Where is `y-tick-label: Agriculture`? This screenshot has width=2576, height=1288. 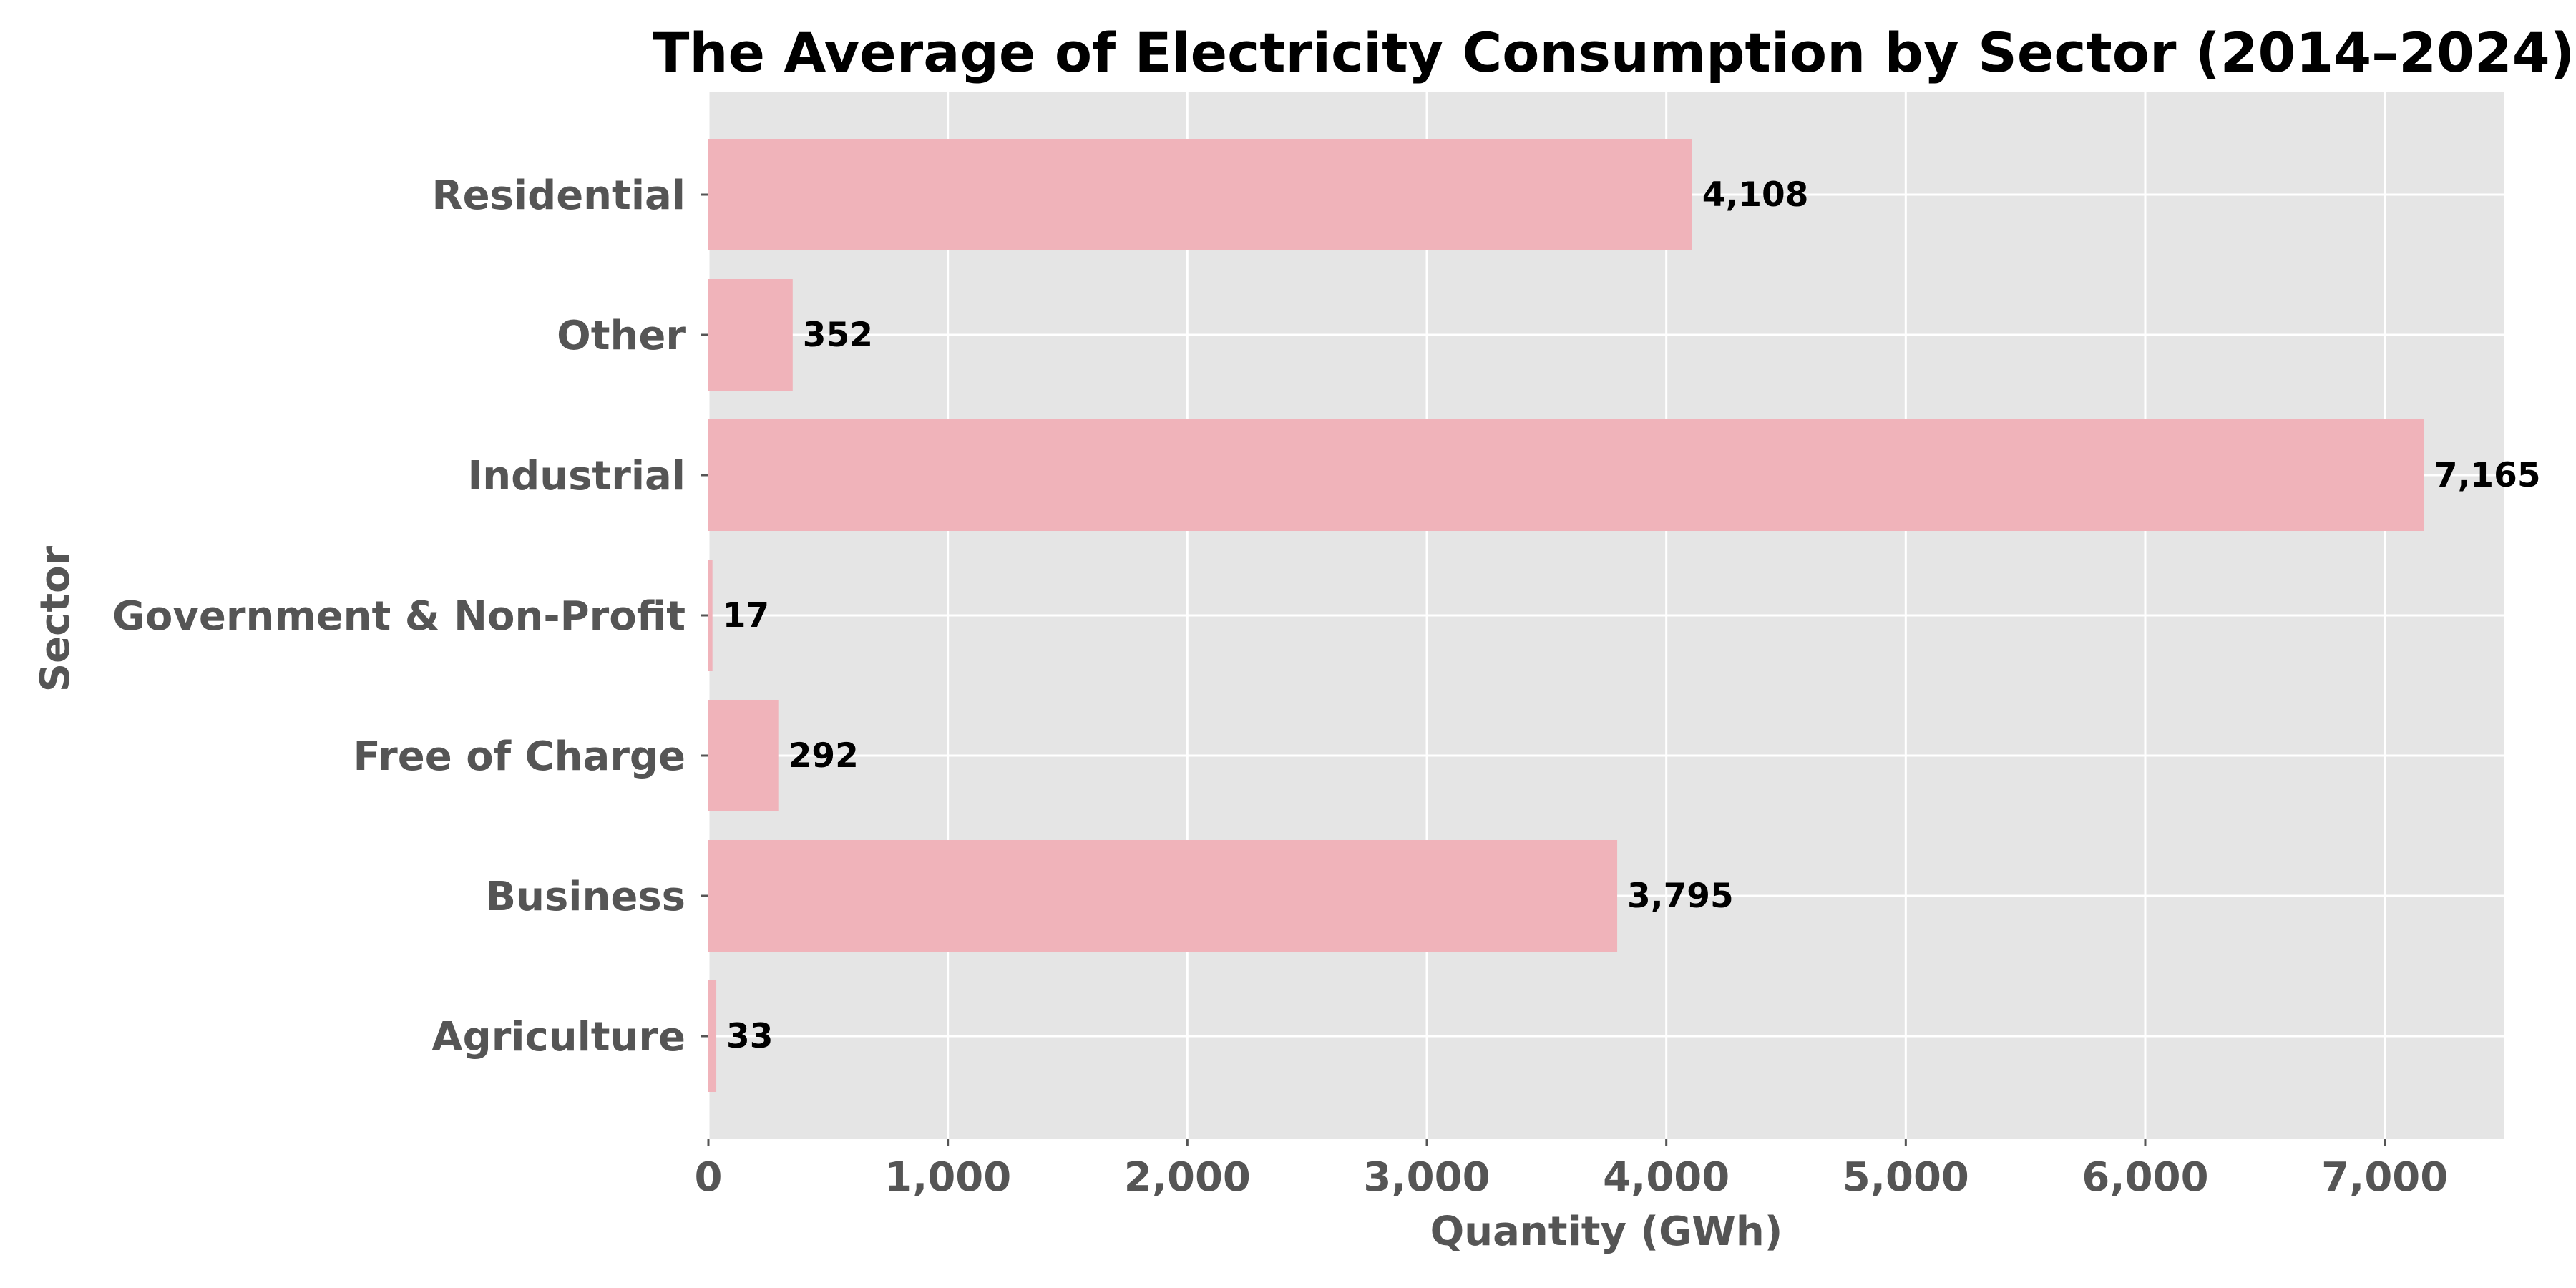
y-tick-label: Agriculture is located at coordinates (558, 1037).